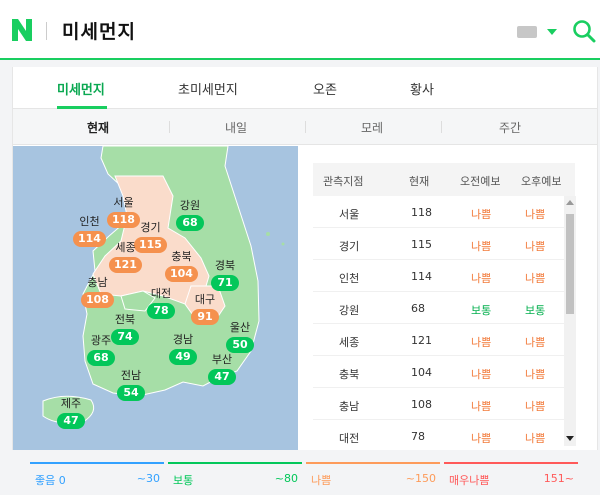 Image resolution: width=600 pixels, height=495 pixels. What do you see at coordinates (444, 340) in the screenshot?
I see `table-row: 세종 121 나쁨 나쁨` at bounding box center [444, 340].